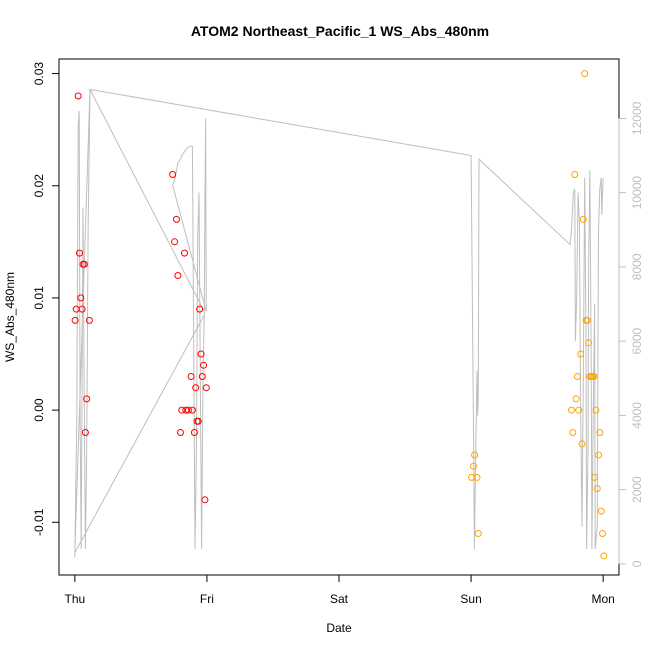  I want to click on y-axis-label: WS_Abs_480nm, so click(10, 317).